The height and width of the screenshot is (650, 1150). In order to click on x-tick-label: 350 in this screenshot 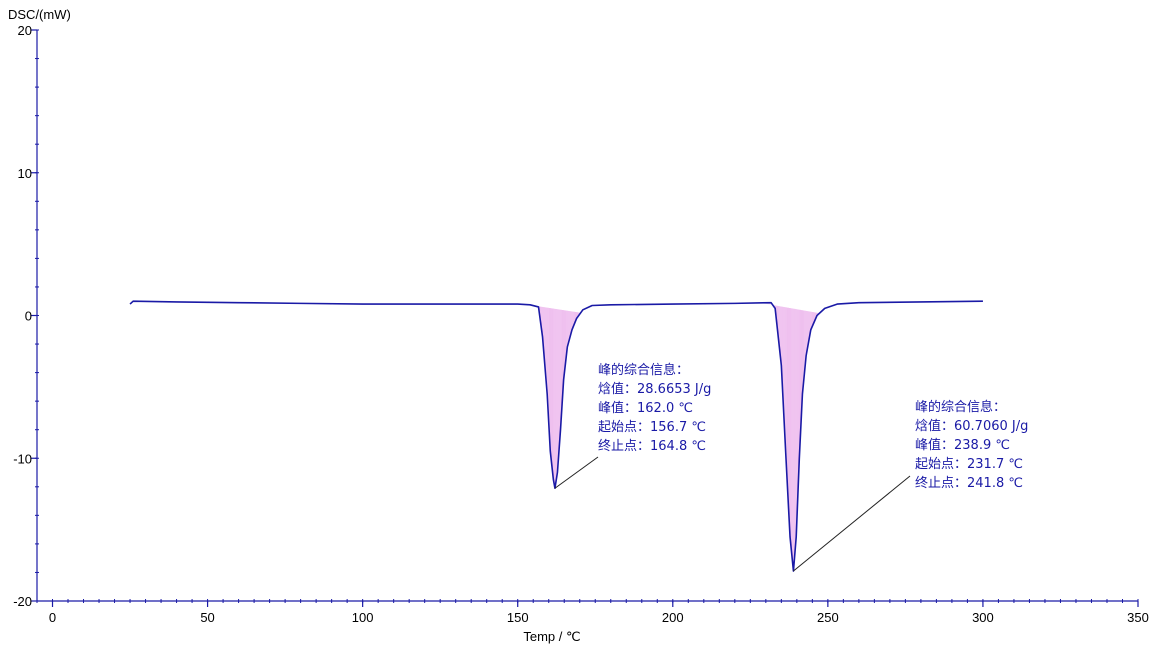, I will do `click(1138, 617)`.